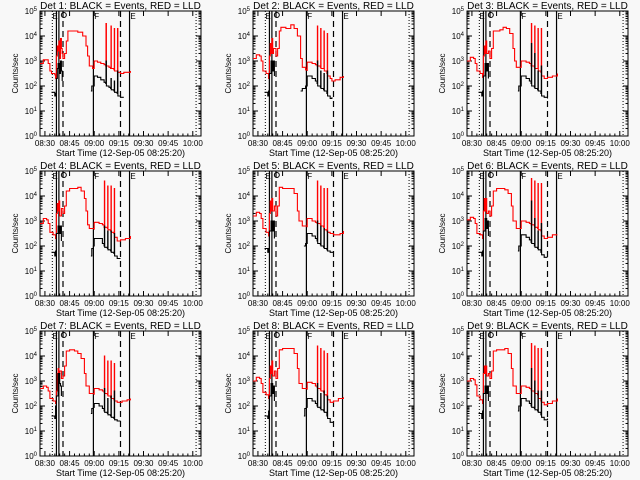 This screenshot has height=480, width=640. What do you see at coordinates (333, 326) in the screenshot?
I see `panel-title: Det 8: BLACK = Events, RED = LLD` at bounding box center [333, 326].